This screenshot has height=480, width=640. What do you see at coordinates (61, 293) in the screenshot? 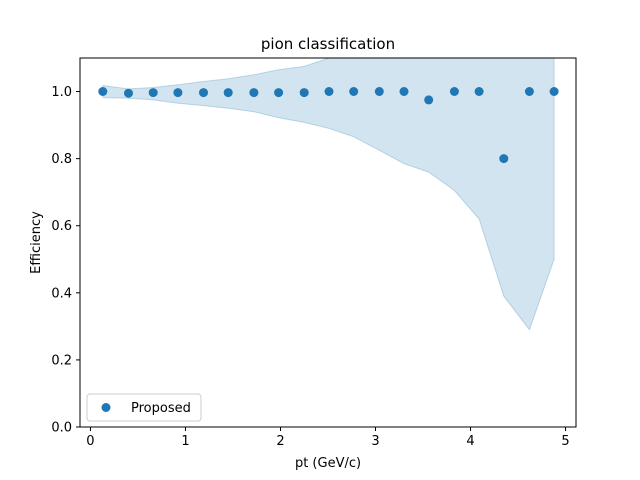
I see `y-tick-label: 0.4` at bounding box center [61, 293].